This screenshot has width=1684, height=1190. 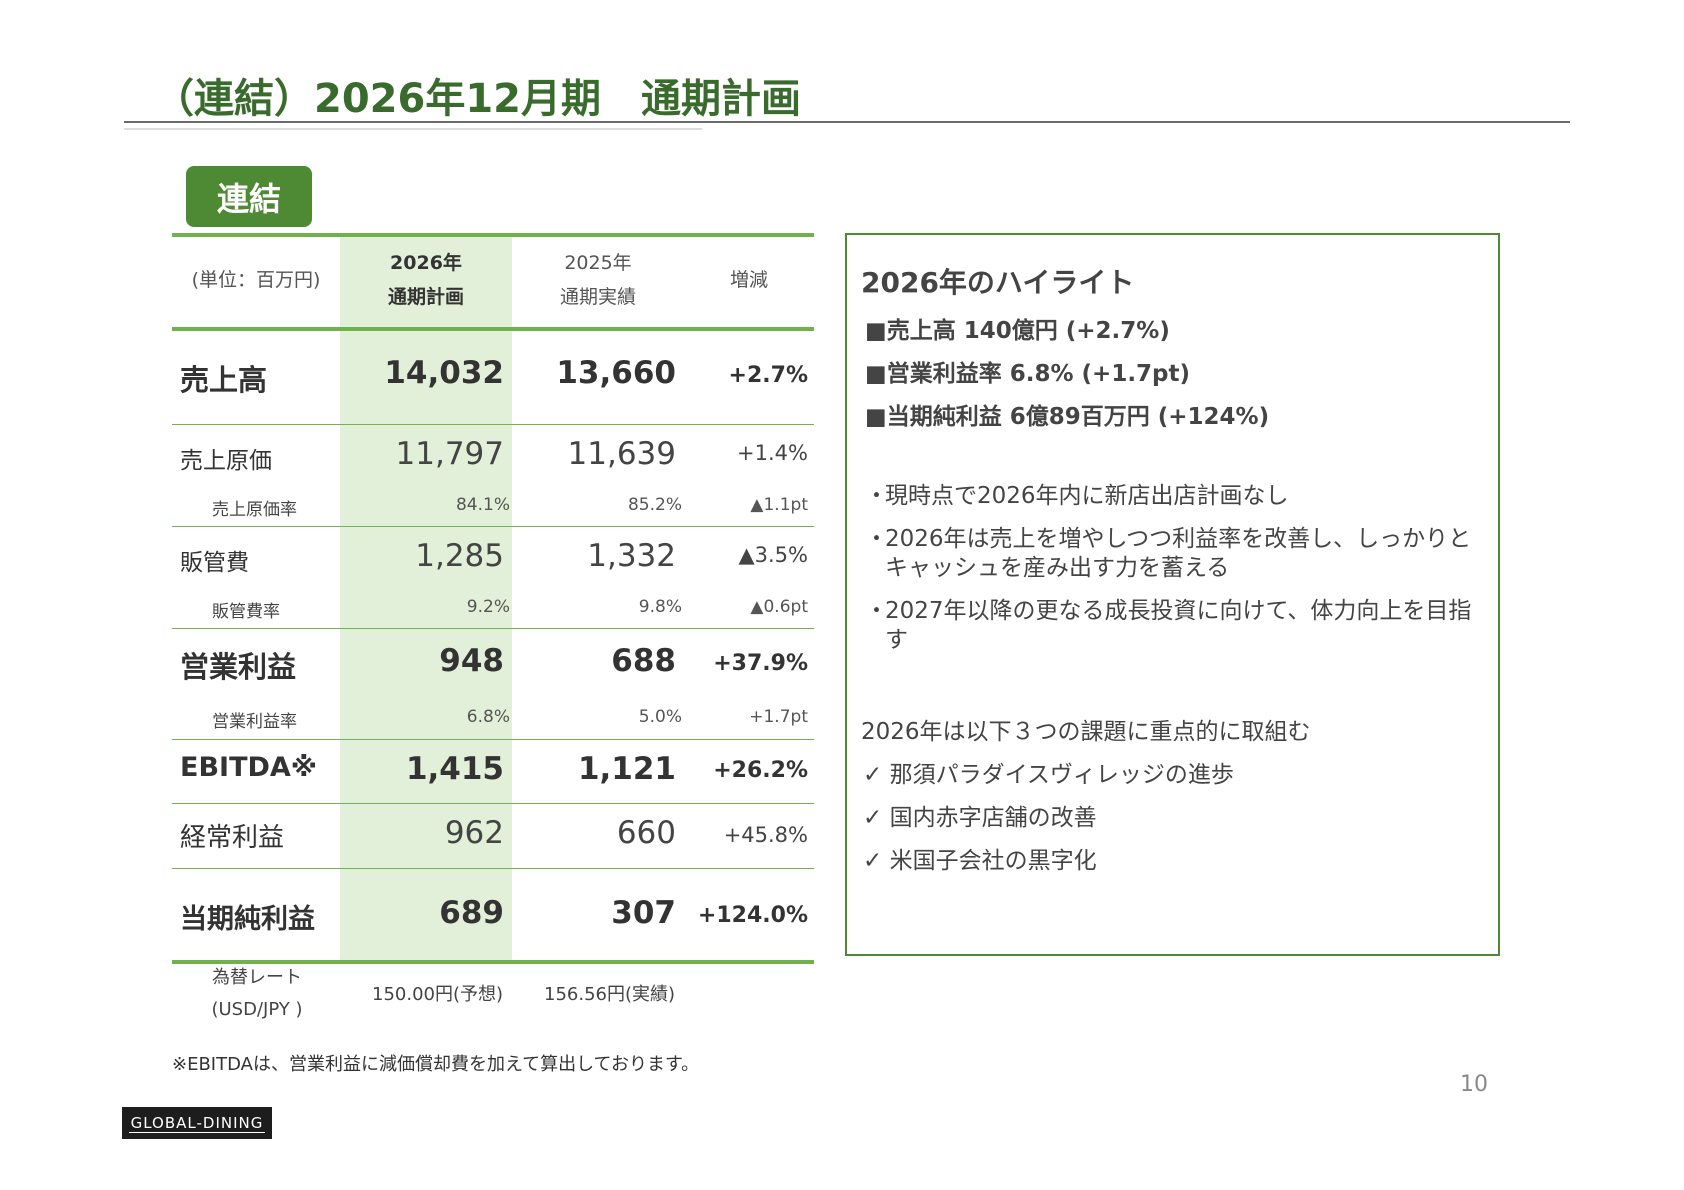 I want to click on title-divider, so click(x=847, y=122).